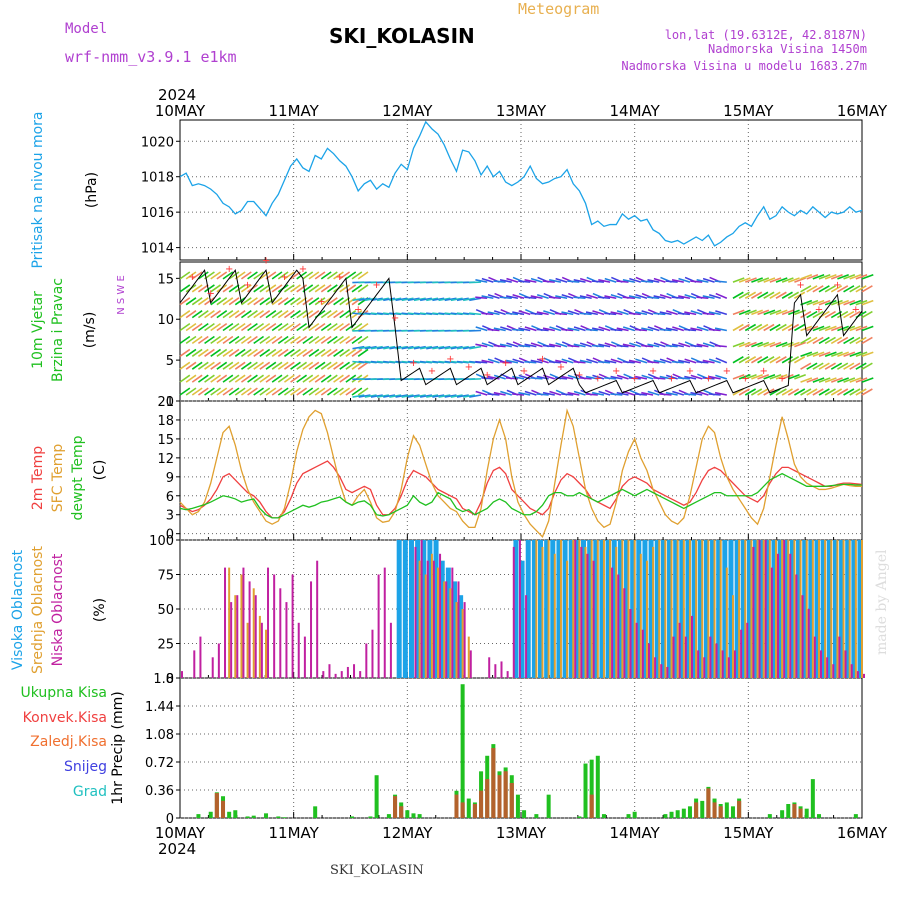 This screenshot has height=900, width=900. Describe the element at coordinates (377, 870) in the screenshot. I see `footer-station: SKI_KOLASIN` at that location.